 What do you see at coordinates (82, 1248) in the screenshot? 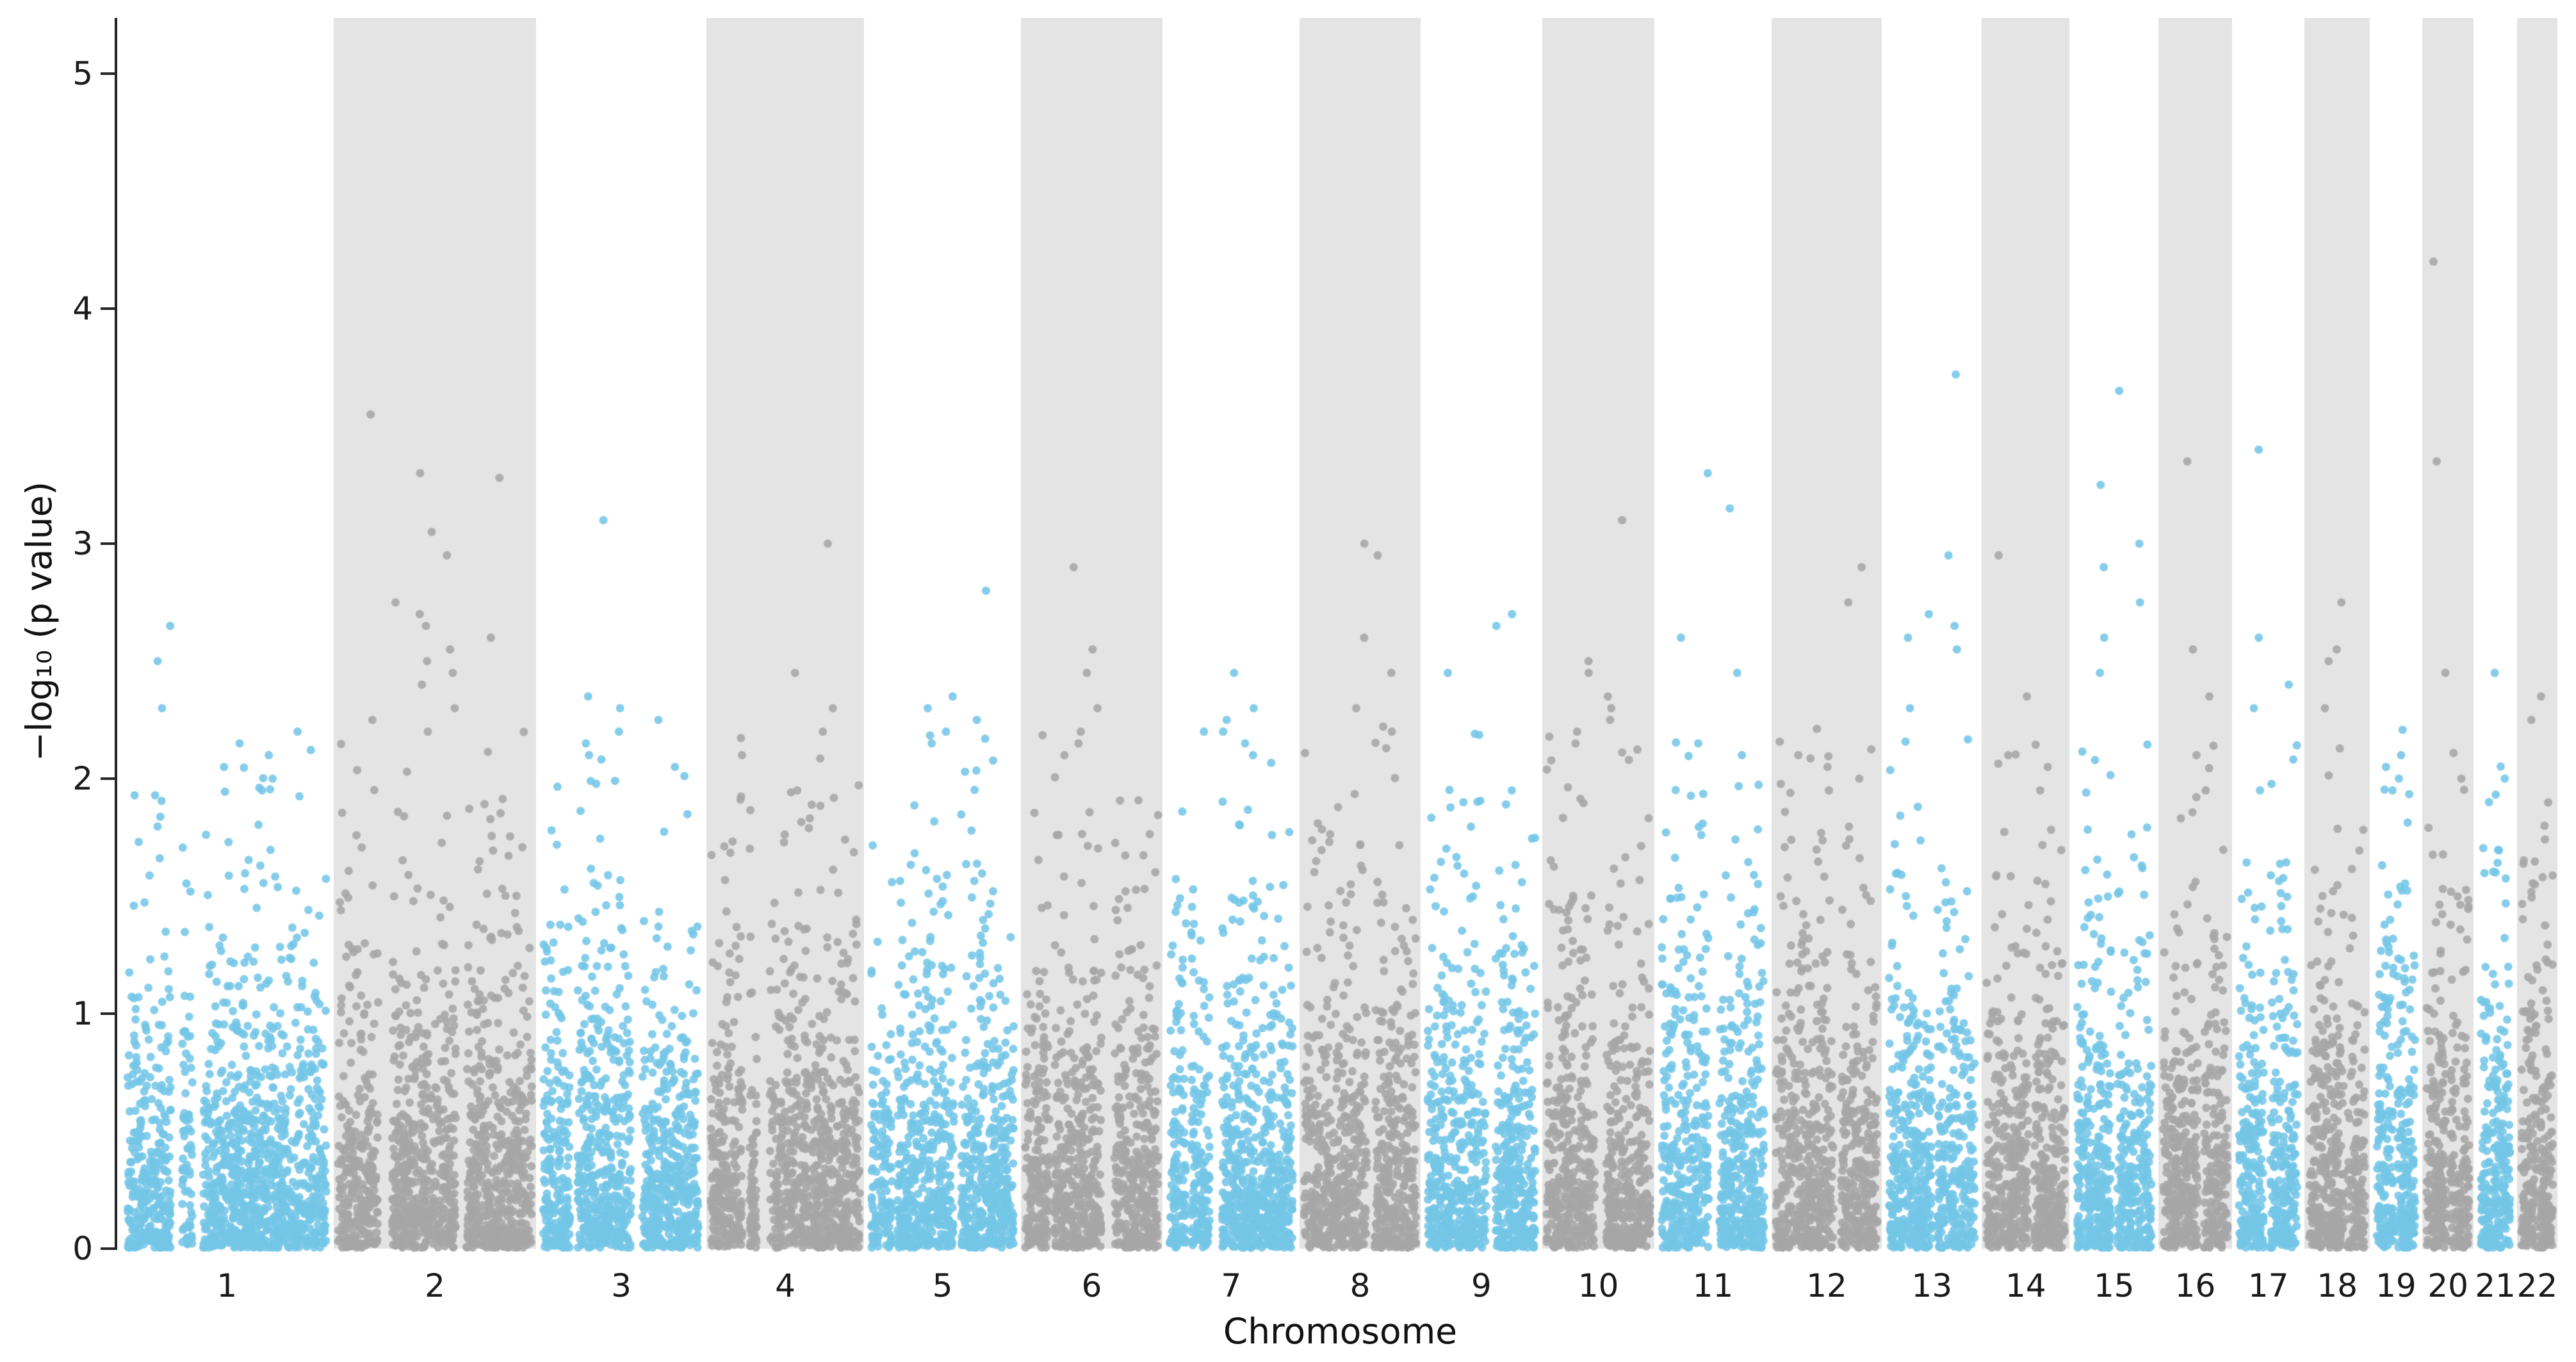
I see `y-tick-label: 0` at bounding box center [82, 1248].